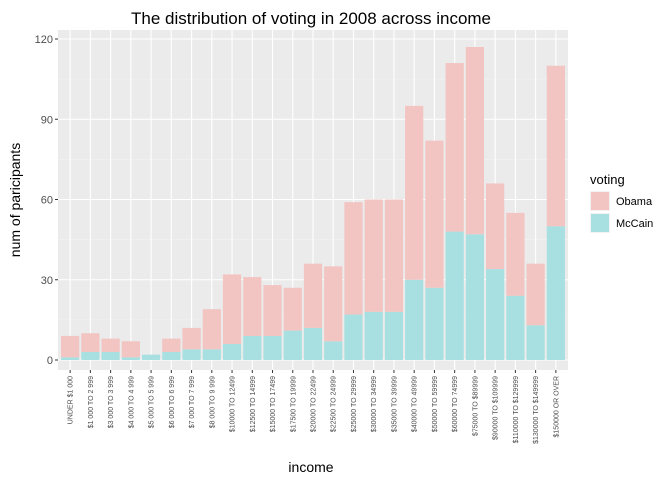  Describe the element at coordinates (47, 120) in the screenshot. I see `y-tick-label: 90` at that location.